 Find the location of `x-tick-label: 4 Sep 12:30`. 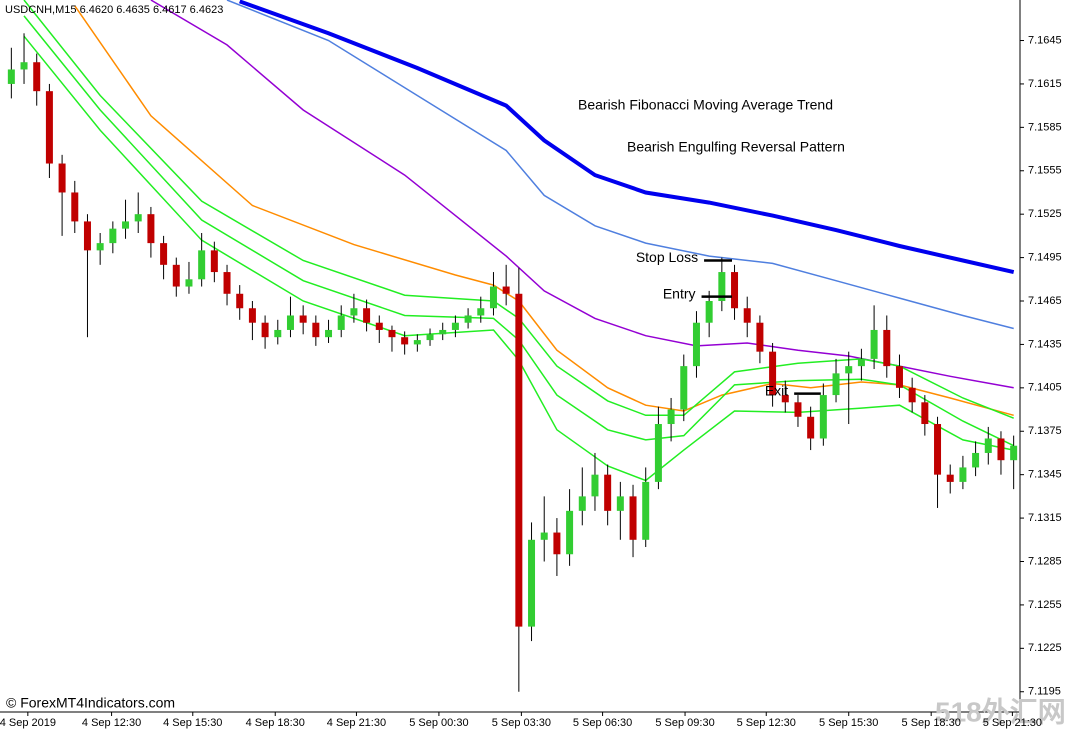

x-tick-label: 4 Sep 12:30 is located at coordinates (111, 723).